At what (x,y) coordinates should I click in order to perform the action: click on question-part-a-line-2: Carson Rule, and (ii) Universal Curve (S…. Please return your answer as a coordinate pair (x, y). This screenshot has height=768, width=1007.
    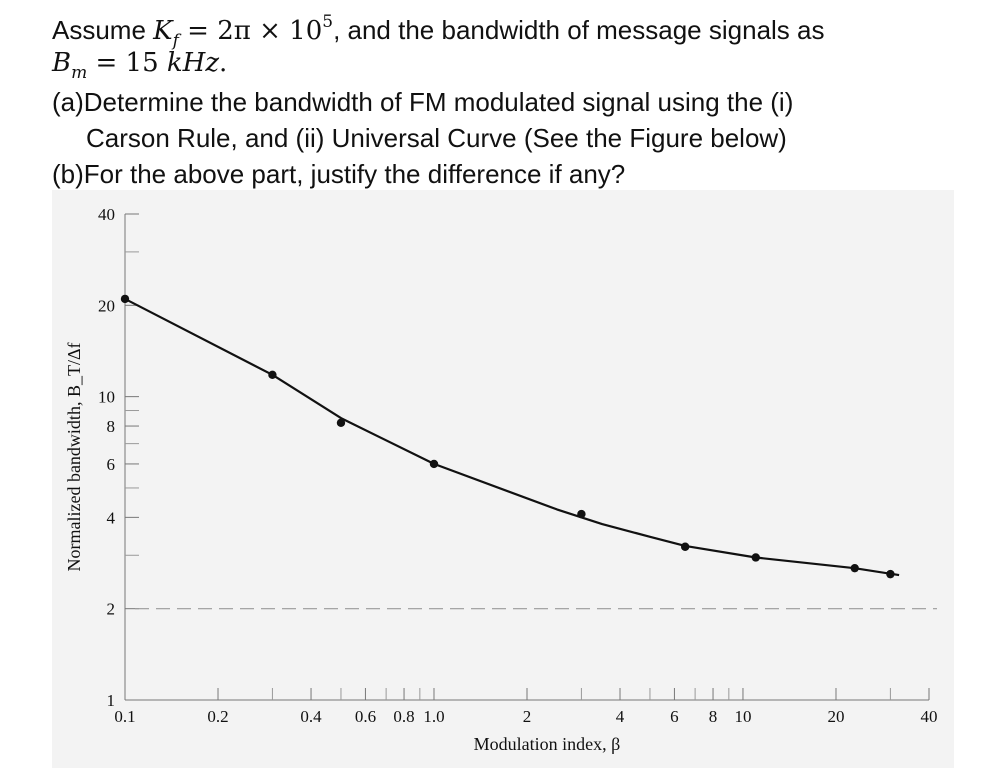
    Looking at the image, I should click on (436, 138).